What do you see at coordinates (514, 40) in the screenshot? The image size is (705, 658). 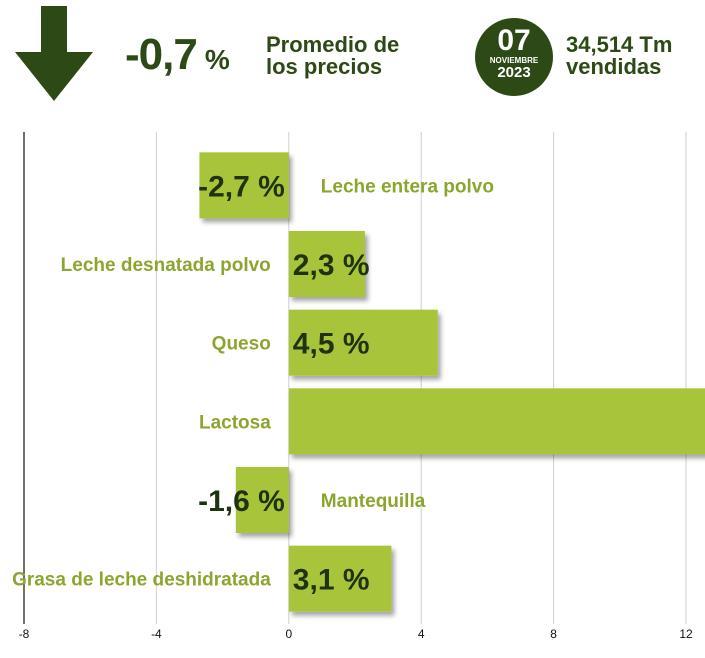 I see `date-day: 07` at bounding box center [514, 40].